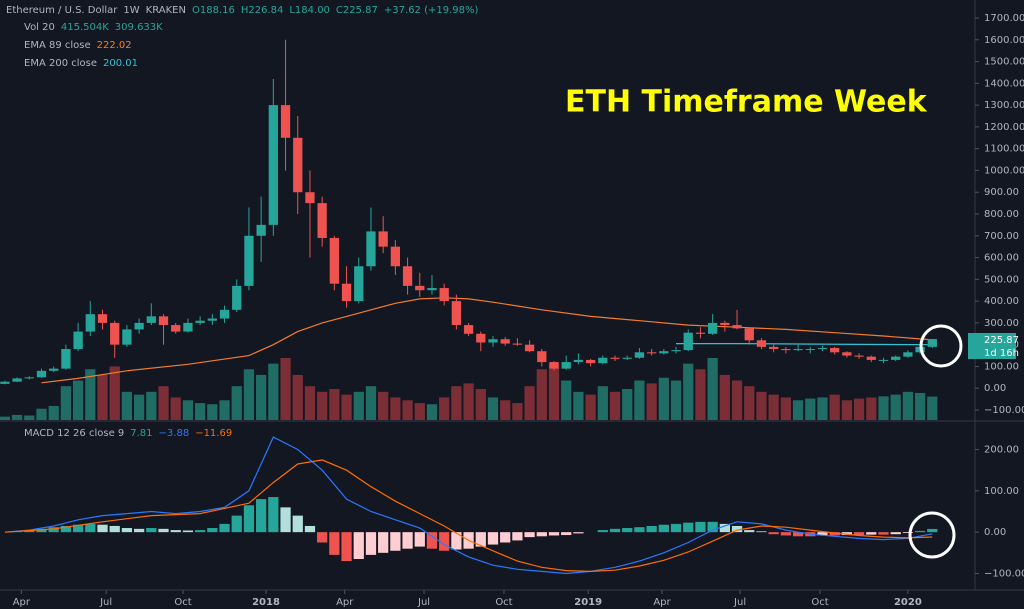 The image size is (1024, 609). I want to click on y-tick-label: −100.00, so click(1004, 410).